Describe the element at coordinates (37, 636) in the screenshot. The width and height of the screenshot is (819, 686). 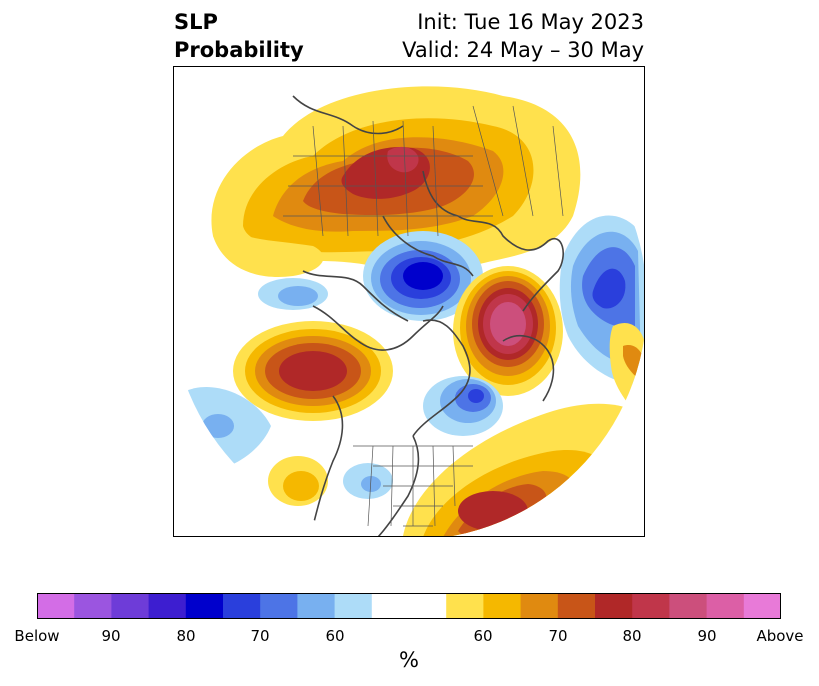
I see `tick-below: Below` at that location.